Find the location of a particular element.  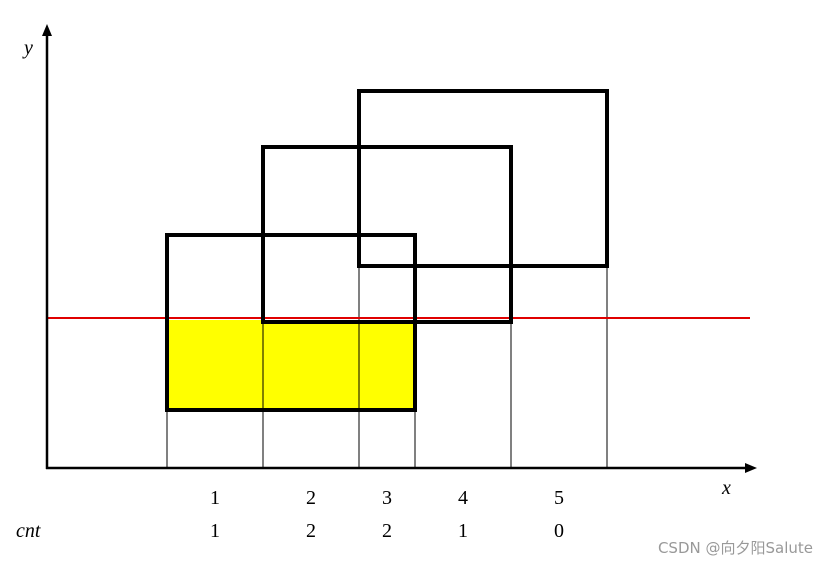

interval-label: 3 is located at coordinates (387, 498).